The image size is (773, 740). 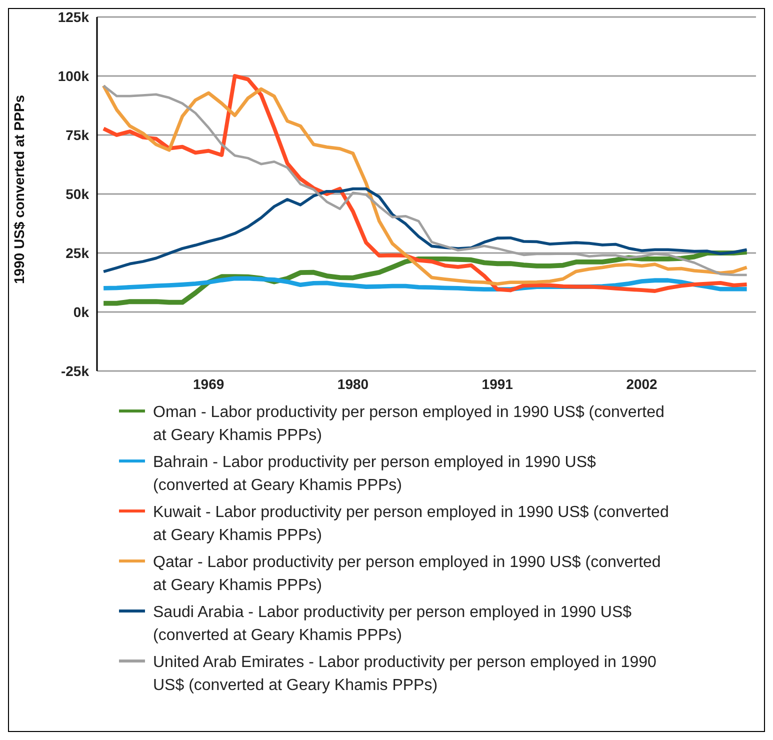 I want to click on legend-label: Oman - Labor productivity per person employed in 1990 US$ (converted at Geary Khamis PPPs), so click(x=409, y=424).